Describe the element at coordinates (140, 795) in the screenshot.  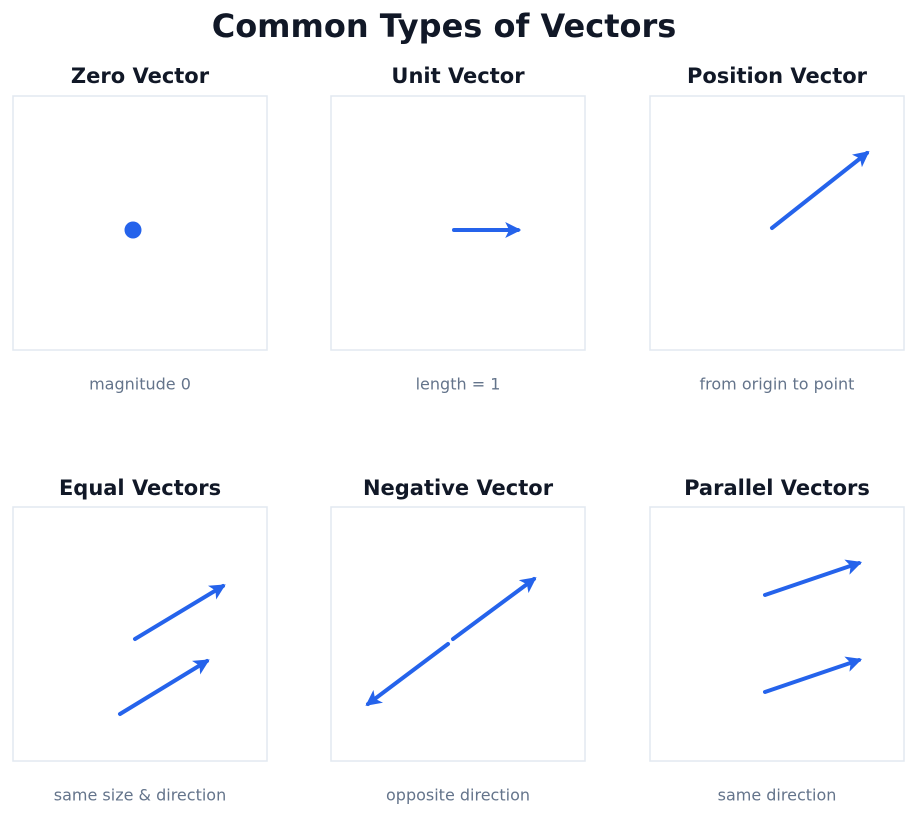
I see `caption: same size & direction` at that location.